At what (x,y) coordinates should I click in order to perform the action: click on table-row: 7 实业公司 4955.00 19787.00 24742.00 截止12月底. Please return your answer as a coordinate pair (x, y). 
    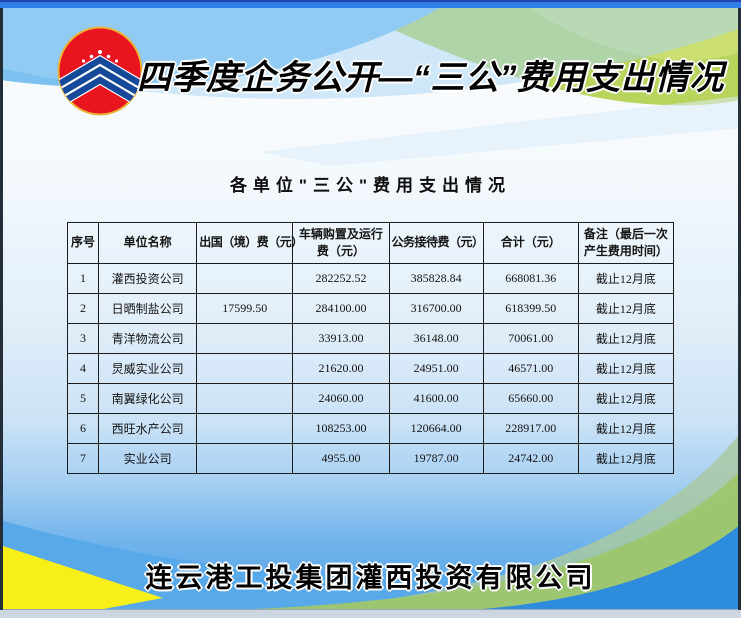
    Looking at the image, I should click on (370, 458).